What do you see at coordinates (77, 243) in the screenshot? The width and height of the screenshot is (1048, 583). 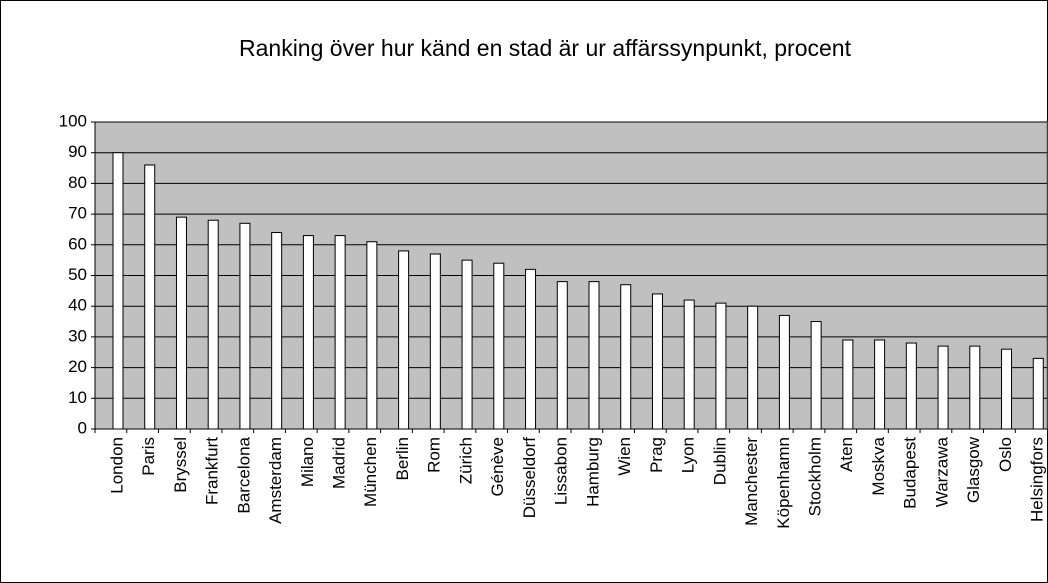 I see `y-tick-label: 60` at bounding box center [77, 243].